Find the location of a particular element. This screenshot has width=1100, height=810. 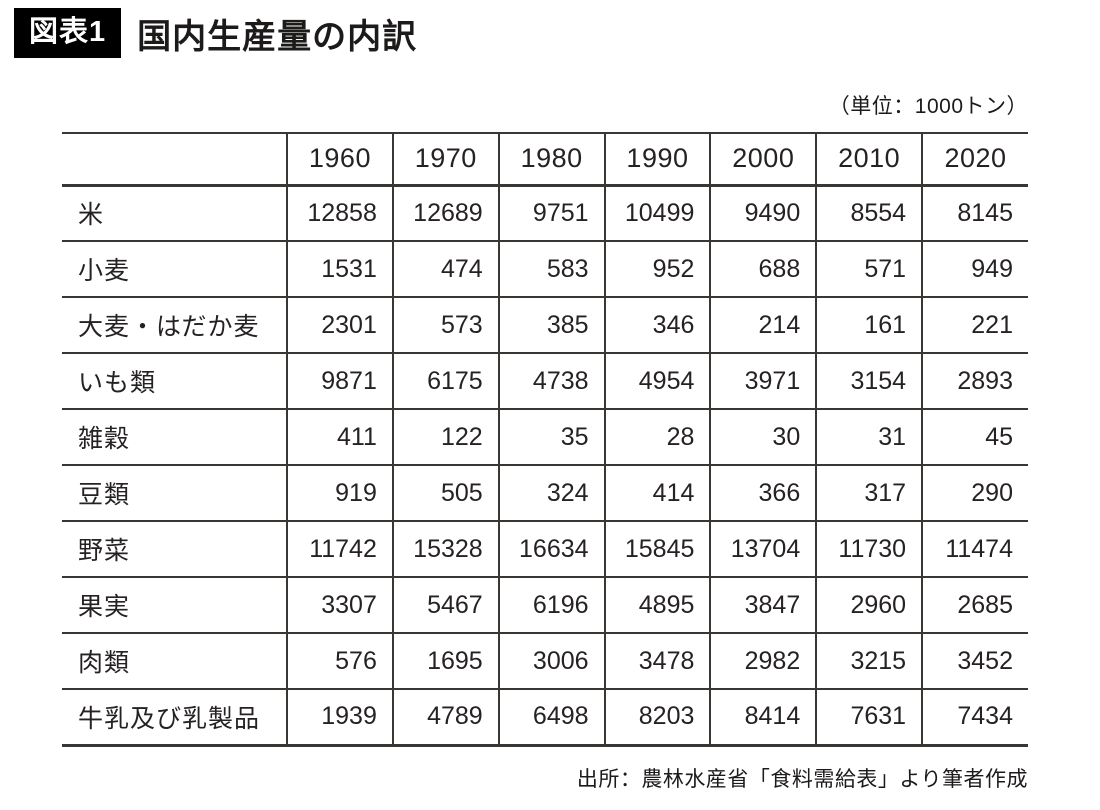

row-label: 米 is located at coordinates (91, 215).